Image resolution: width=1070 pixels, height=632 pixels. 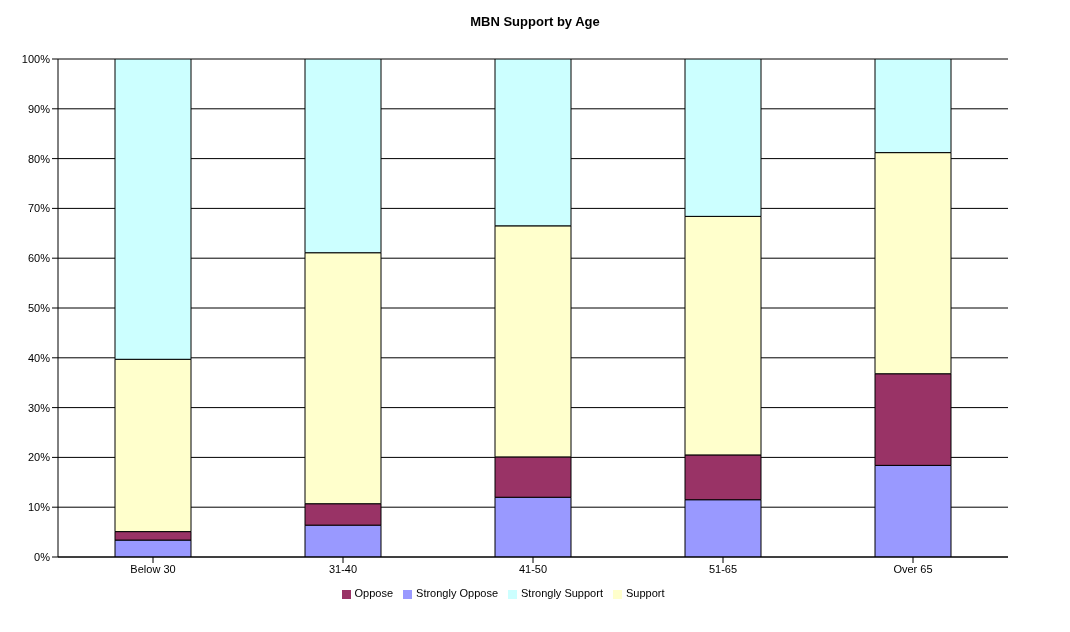 What do you see at coordinates (39, 208) in the screenshot?
I see `y-tick-label: 70%` at bounding box center [39, 208].